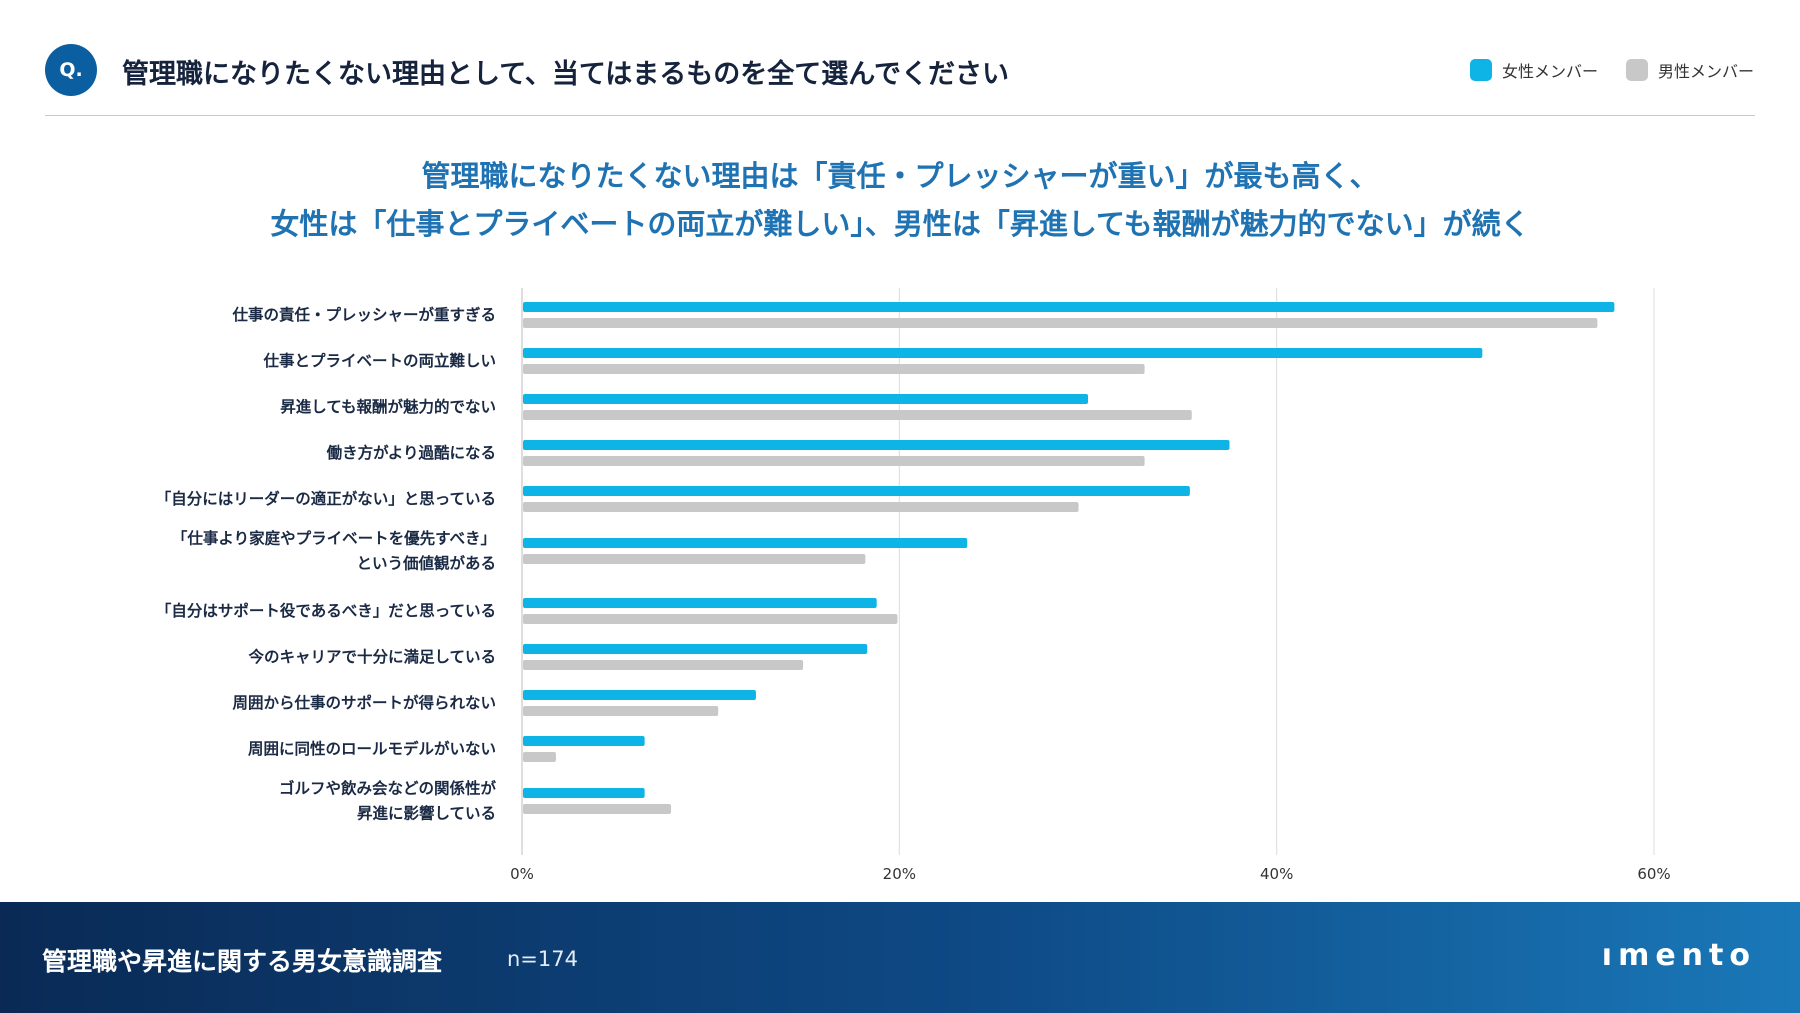 The height and width of the screenshot is (1013, 1800). What do you see at coordinates (426, 813) in the screenshot?
I see `category-label-10-1: 昇進に影響している` at bounding box center [426, 813].